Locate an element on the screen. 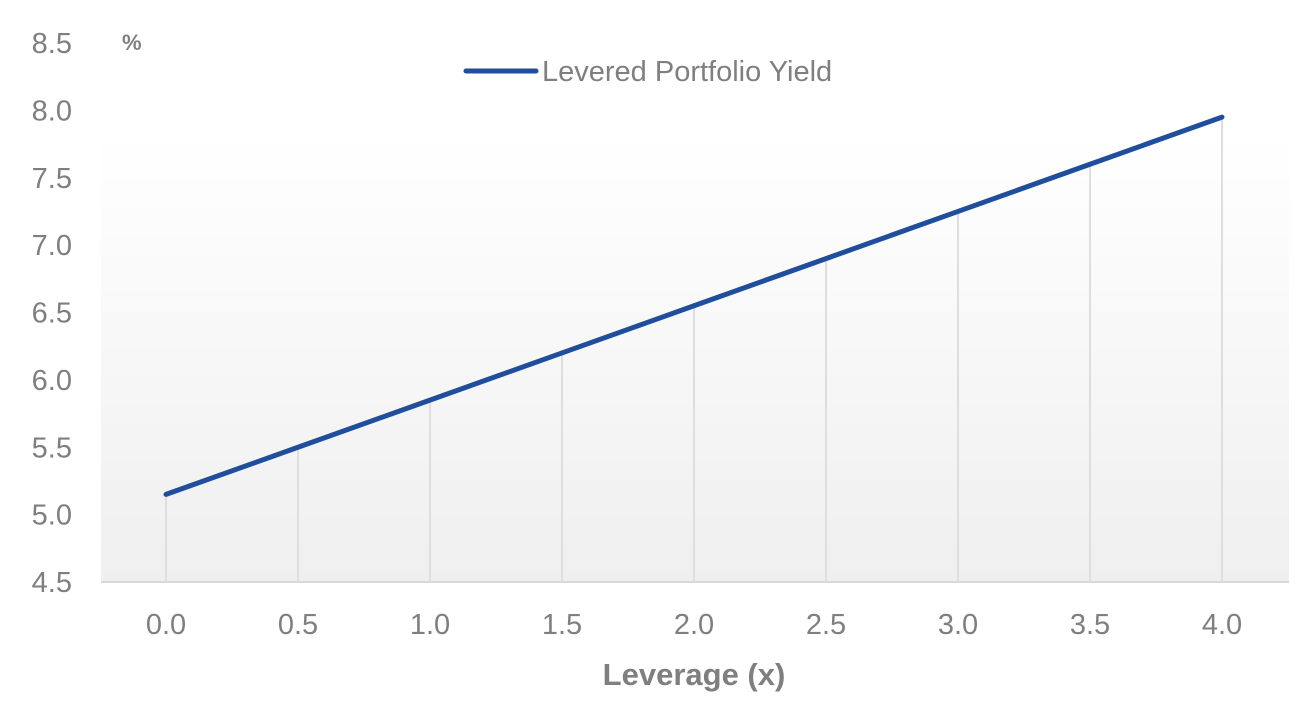  x-tick-label: 3.0 is located at coordinates (958, 625).